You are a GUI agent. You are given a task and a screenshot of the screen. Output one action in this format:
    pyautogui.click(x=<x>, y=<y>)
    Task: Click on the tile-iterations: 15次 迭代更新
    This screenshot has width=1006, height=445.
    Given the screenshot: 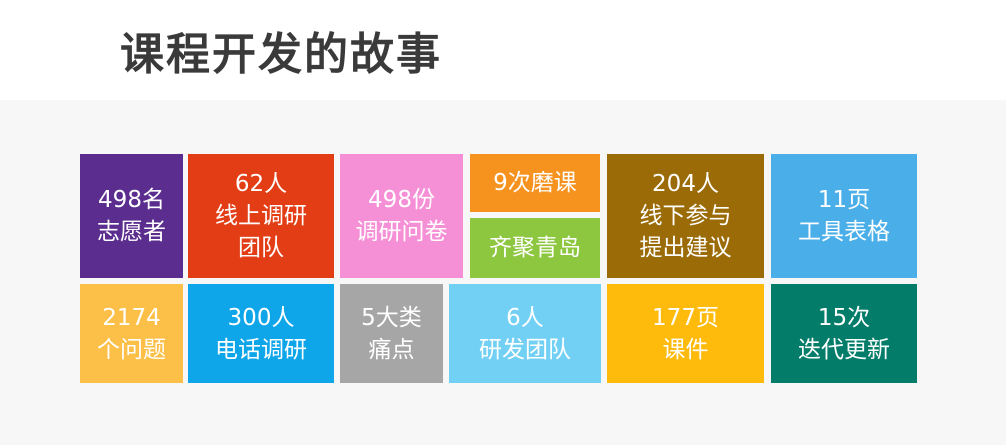 What is the action you would take?
    pyautogui.click(x=844, y=333)
    